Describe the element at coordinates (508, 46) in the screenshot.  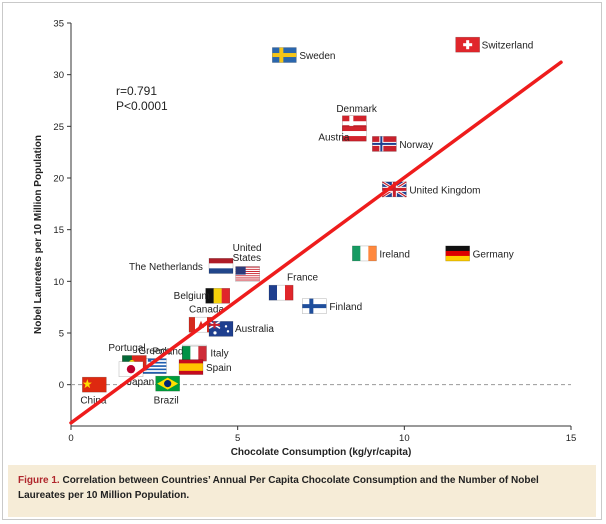
I see `point-label: Switzerland` at that location.